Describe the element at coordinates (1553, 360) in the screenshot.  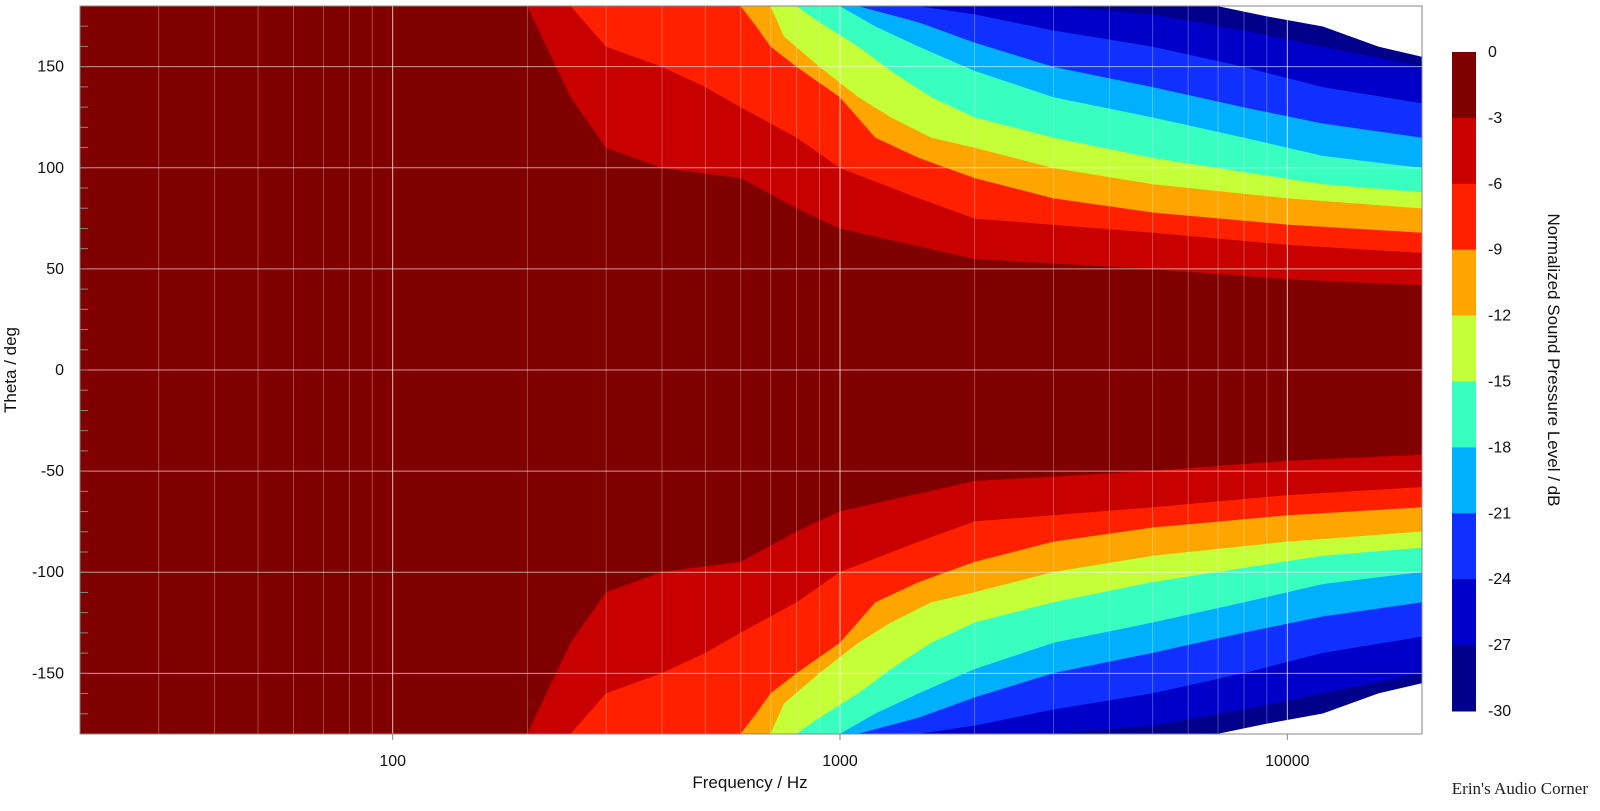
I see `colorbar-title: Normalized Sound Pressure Level / dB` at that location.